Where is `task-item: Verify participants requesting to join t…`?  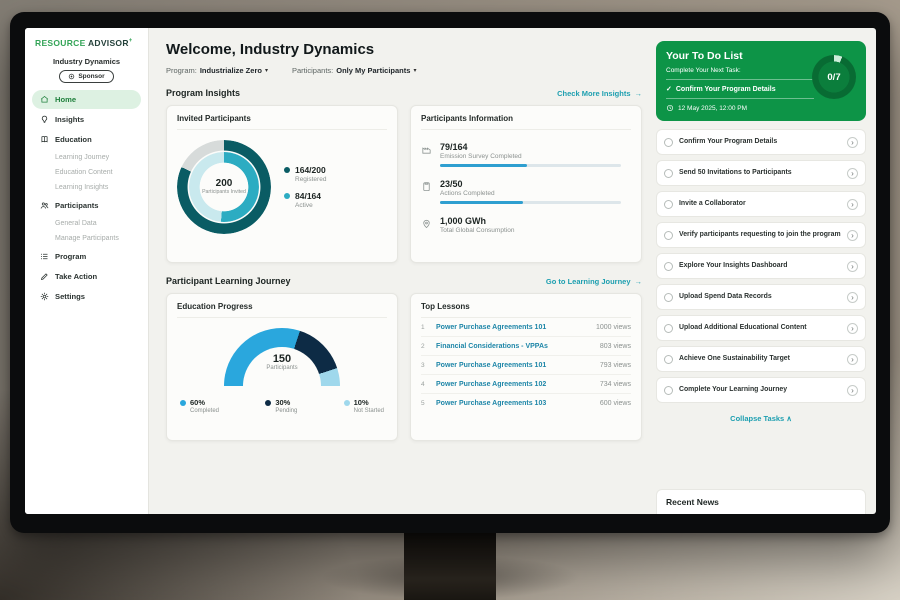 task-item: Verify participants requesting to join t… is located at coordinates (761, 235).